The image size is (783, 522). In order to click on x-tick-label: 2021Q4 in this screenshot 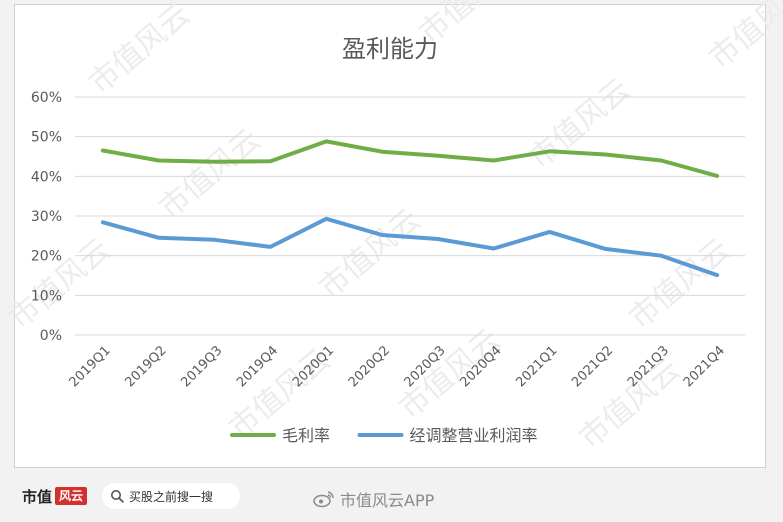, I will do `click(704, 366)`.